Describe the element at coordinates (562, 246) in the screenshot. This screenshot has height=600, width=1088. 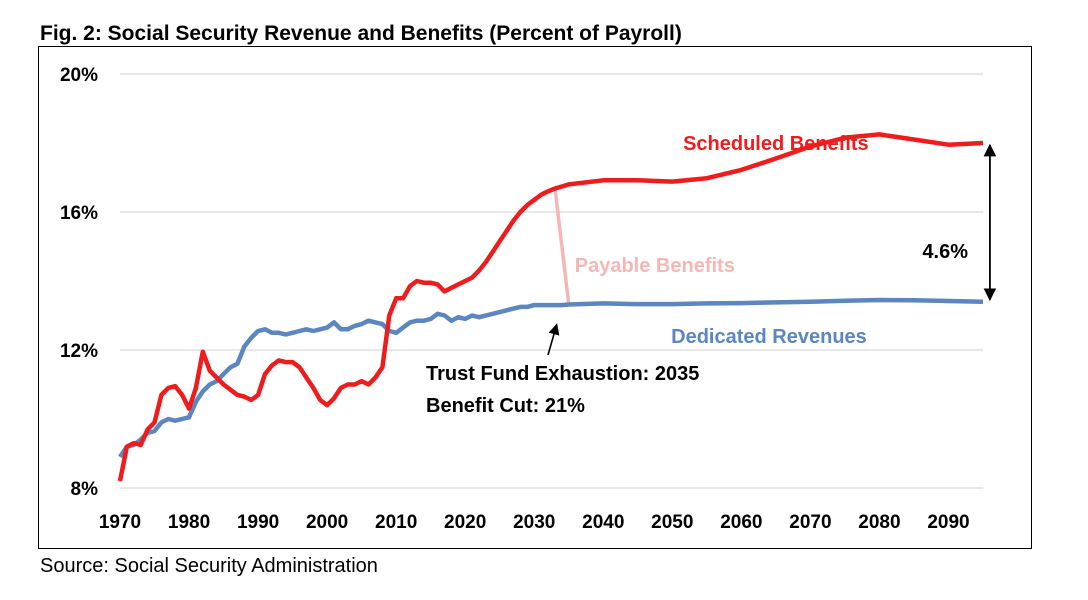
I see `payable-benefits-line` at that location.